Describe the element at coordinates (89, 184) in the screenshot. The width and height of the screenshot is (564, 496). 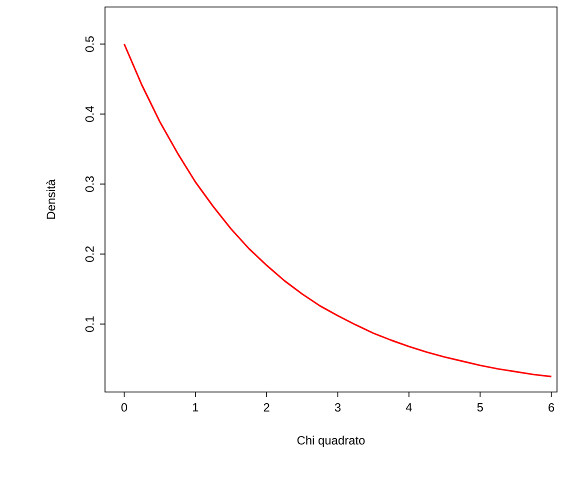
I see `y-tick-label: 0.3` at that location.